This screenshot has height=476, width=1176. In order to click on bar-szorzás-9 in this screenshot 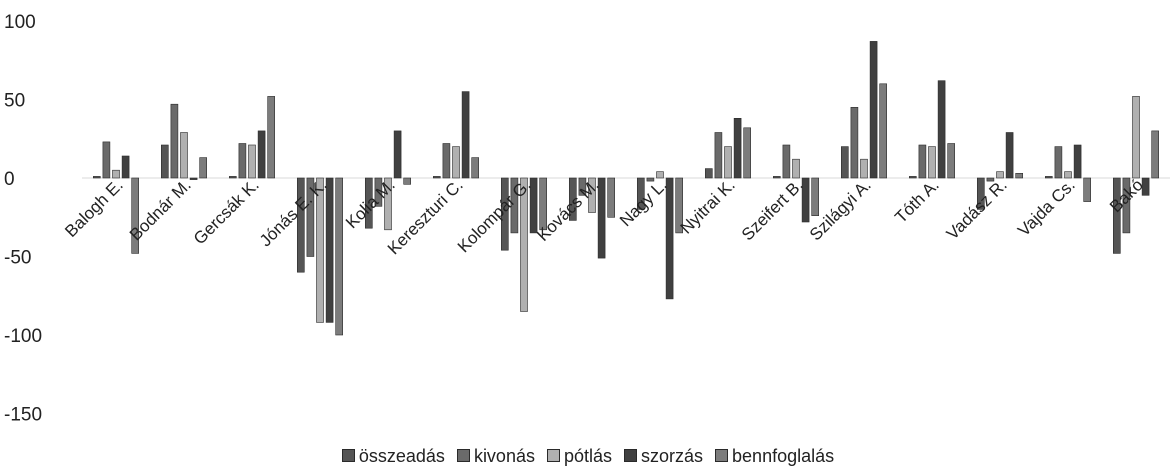, I will do `click(737, 148)`.